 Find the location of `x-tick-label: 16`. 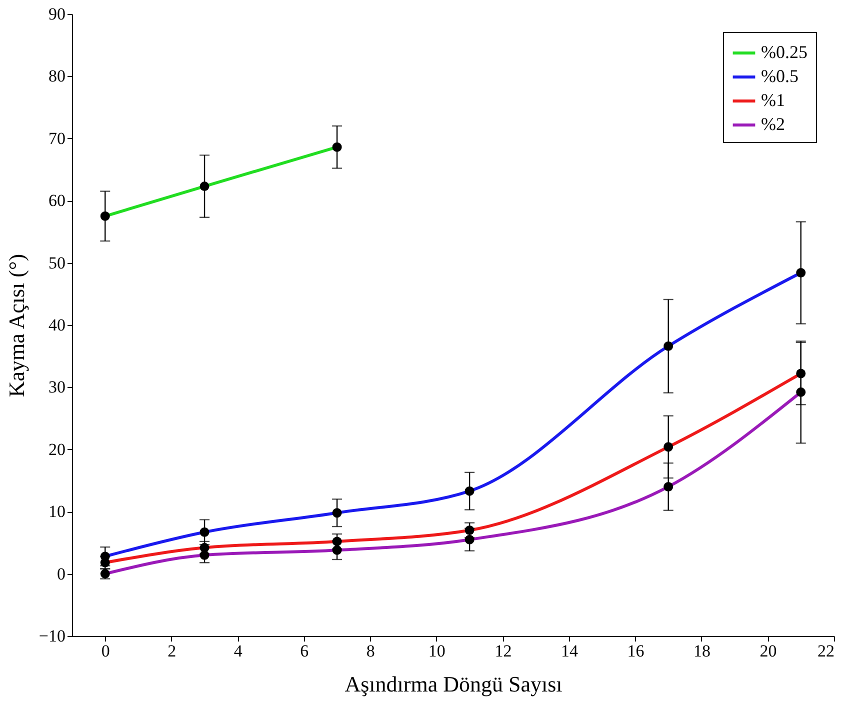

x-tick-label: 16 is located at coordinates (635, 651).